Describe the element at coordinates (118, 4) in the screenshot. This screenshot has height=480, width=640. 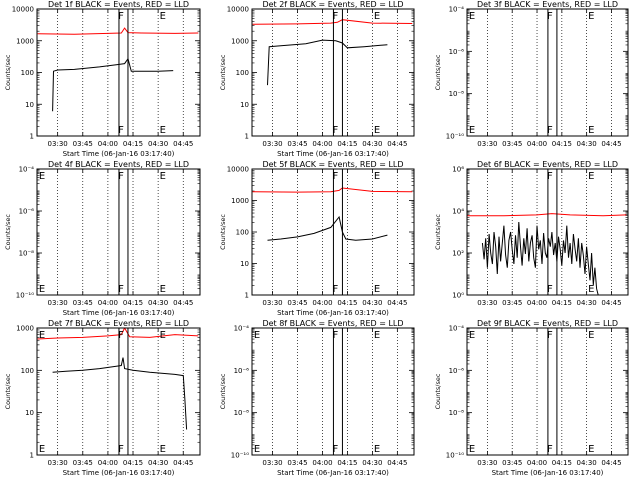
I see `panel-title: Det 1f BLACK = Events, RED = LLD` at that location.